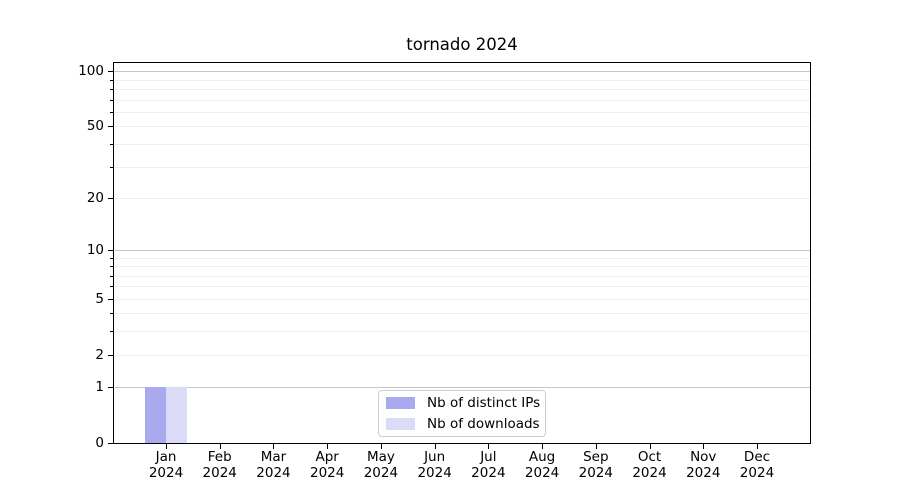 The width and height of the screenshot is (900, 500). I want to click on x-tick-label-sep: Sep 2024, so click(596, 465).